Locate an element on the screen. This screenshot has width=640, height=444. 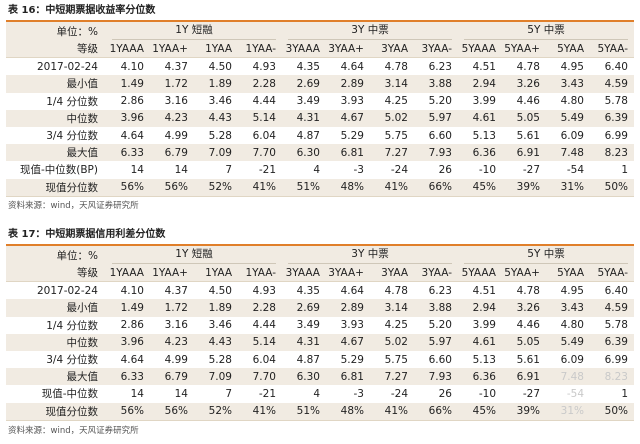
group-header: 5Y 中票 is located at coordinates (546, 255).